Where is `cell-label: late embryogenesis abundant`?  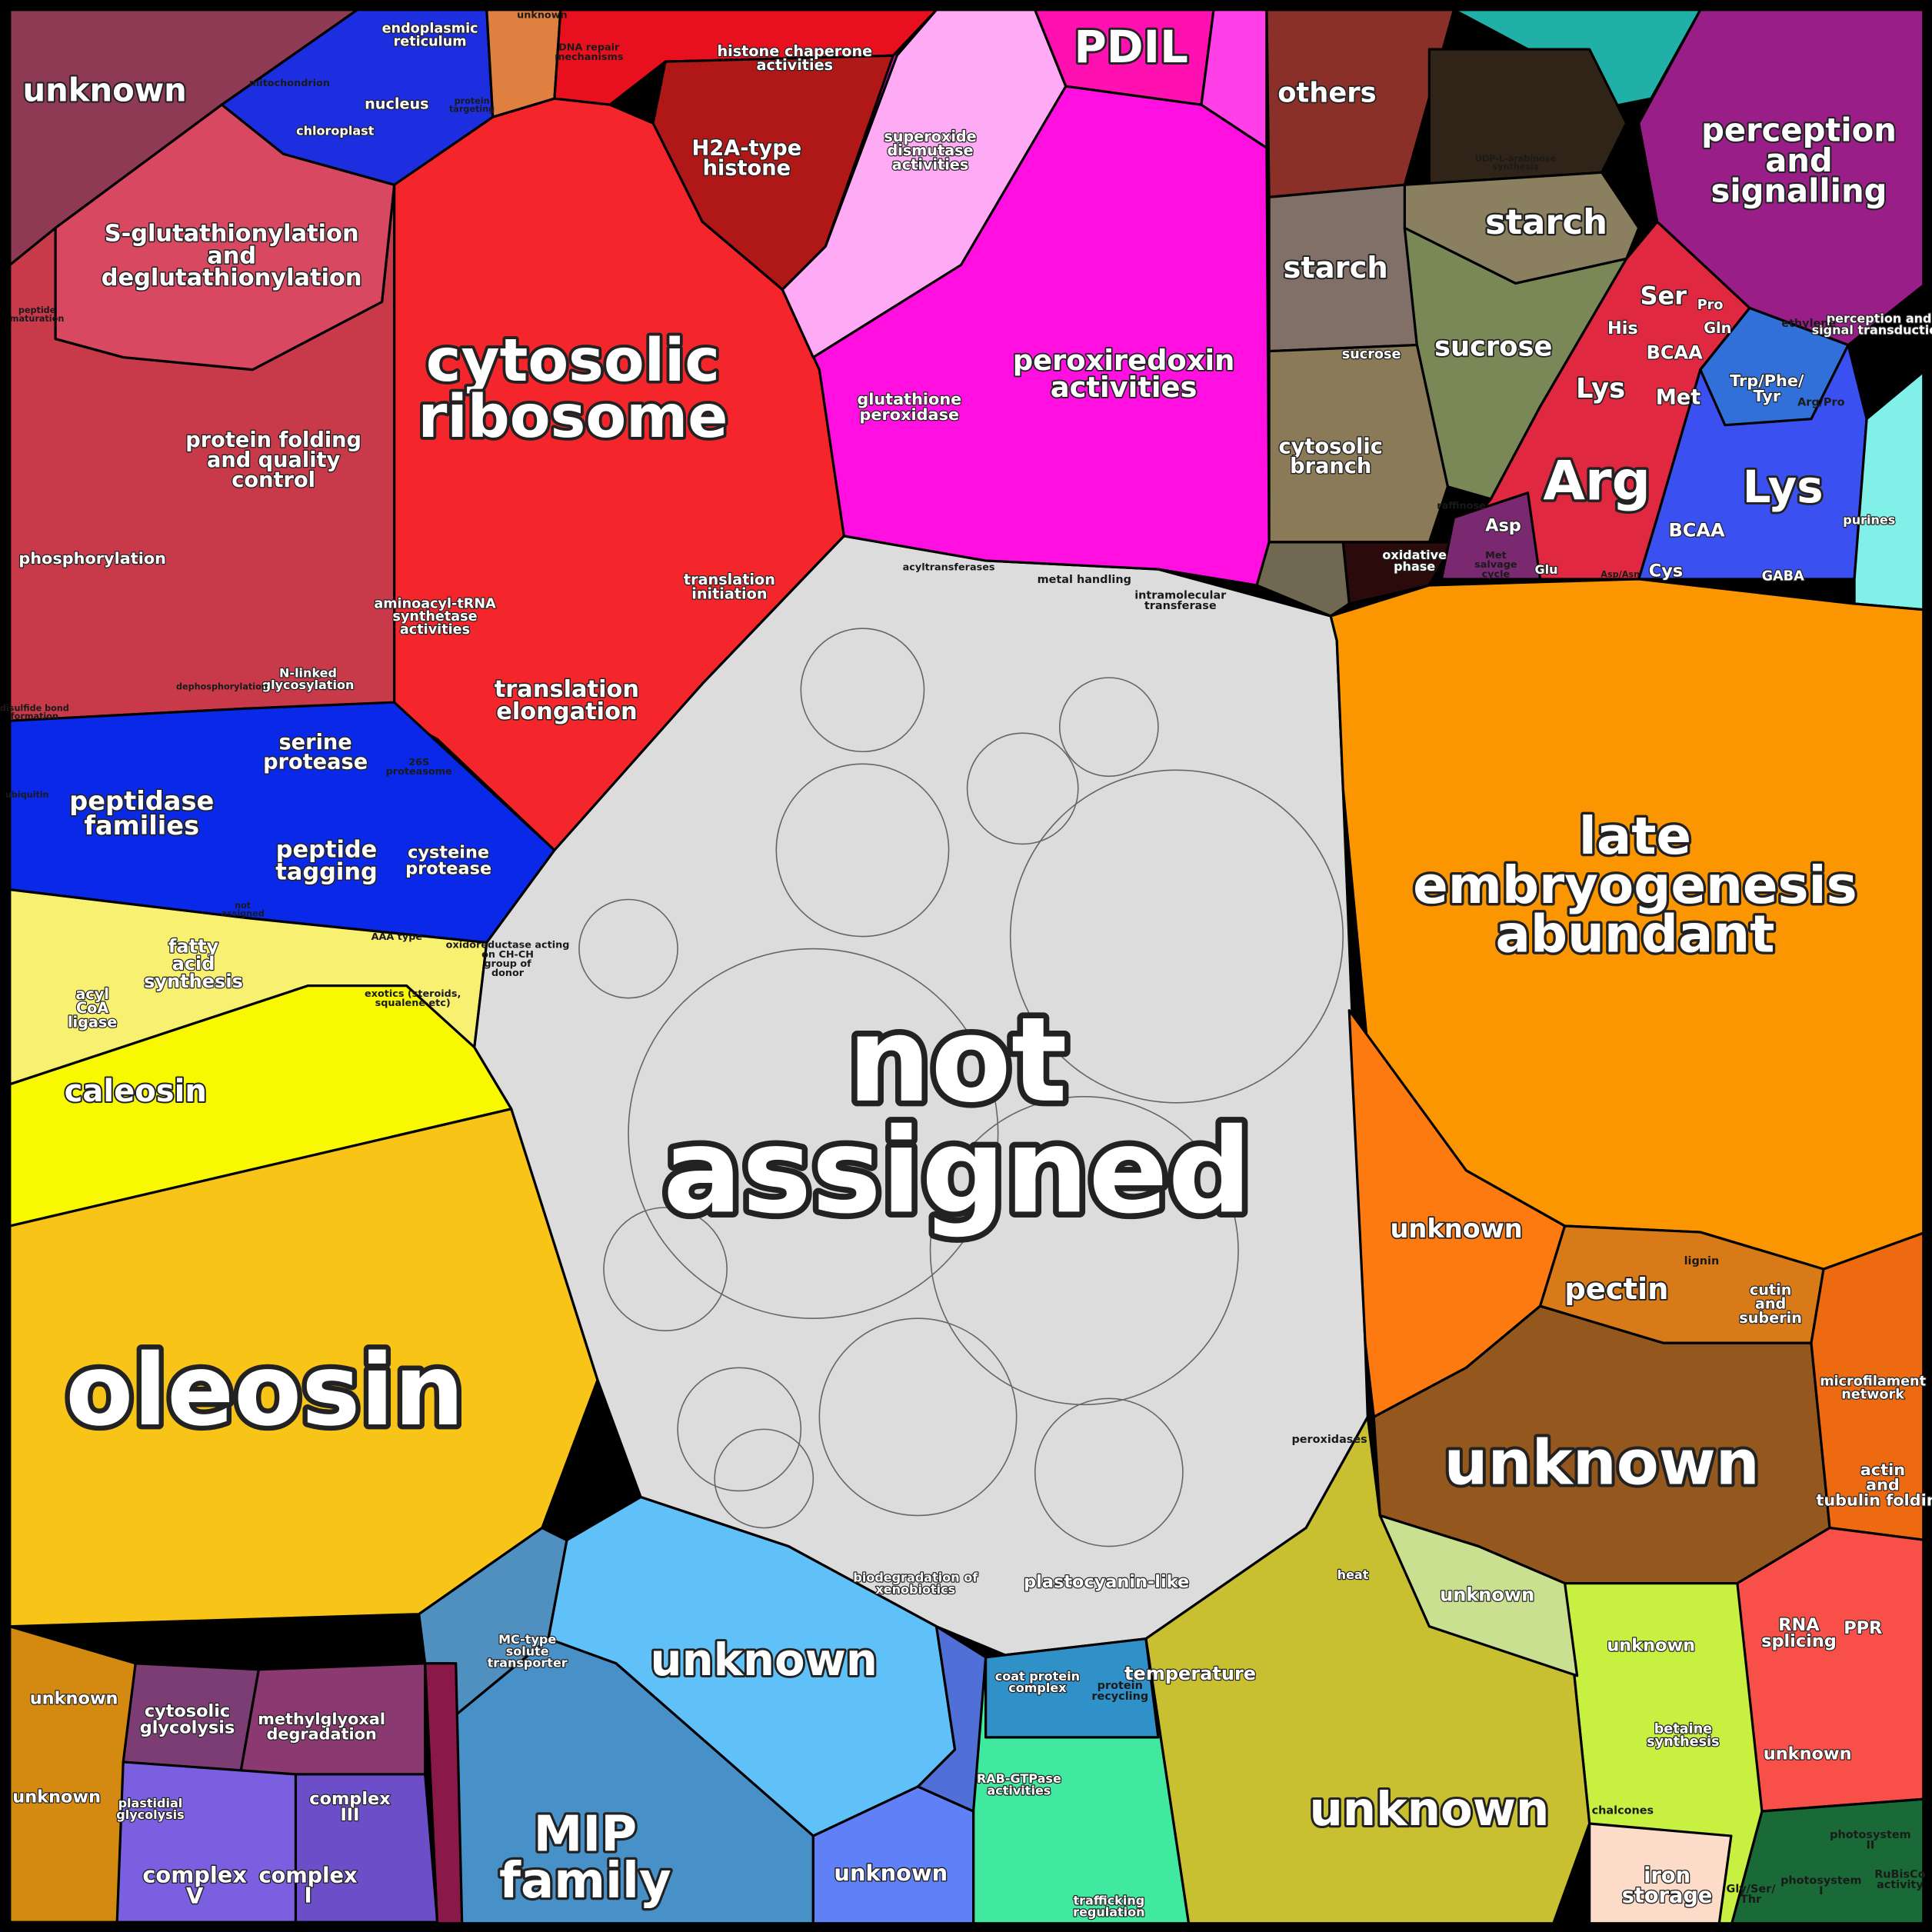 cell-label: late embryogenesis abundant is located at coordinates (1635, 885).